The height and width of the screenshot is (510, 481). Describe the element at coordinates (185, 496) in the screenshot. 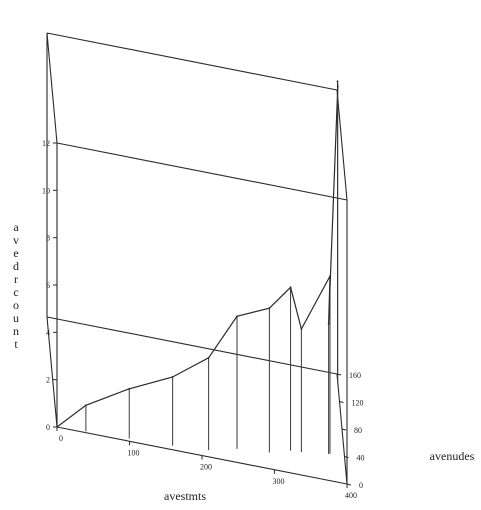

I see `x-axis-label: avestmts` at that location.